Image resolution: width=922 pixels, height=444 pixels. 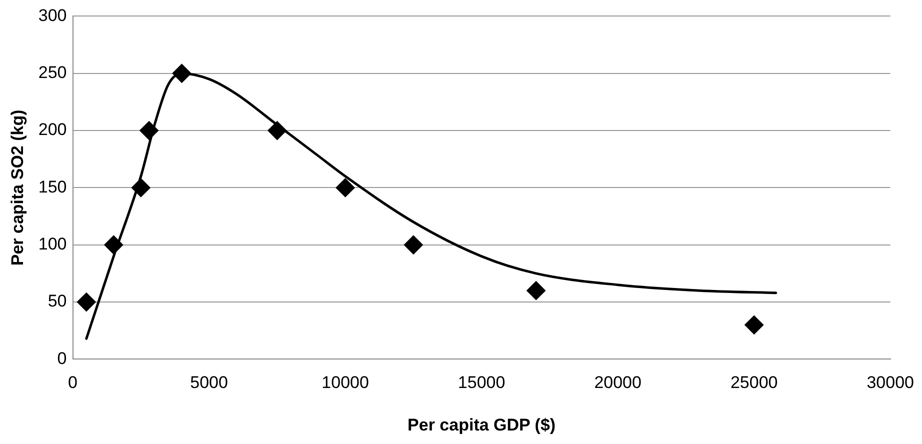 I want to click on y-tick-label: 250, so click(x=52, y=72).